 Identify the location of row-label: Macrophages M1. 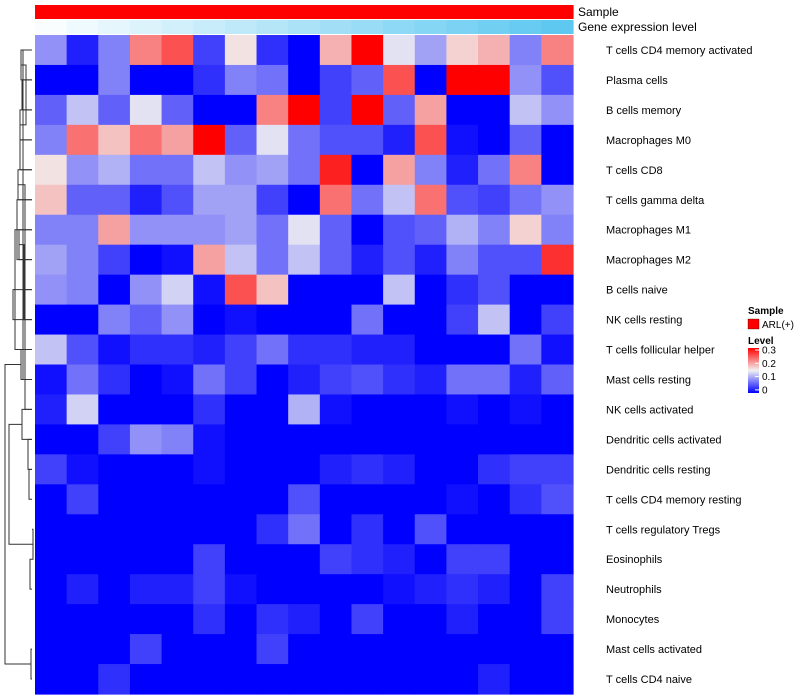
(648, 231).